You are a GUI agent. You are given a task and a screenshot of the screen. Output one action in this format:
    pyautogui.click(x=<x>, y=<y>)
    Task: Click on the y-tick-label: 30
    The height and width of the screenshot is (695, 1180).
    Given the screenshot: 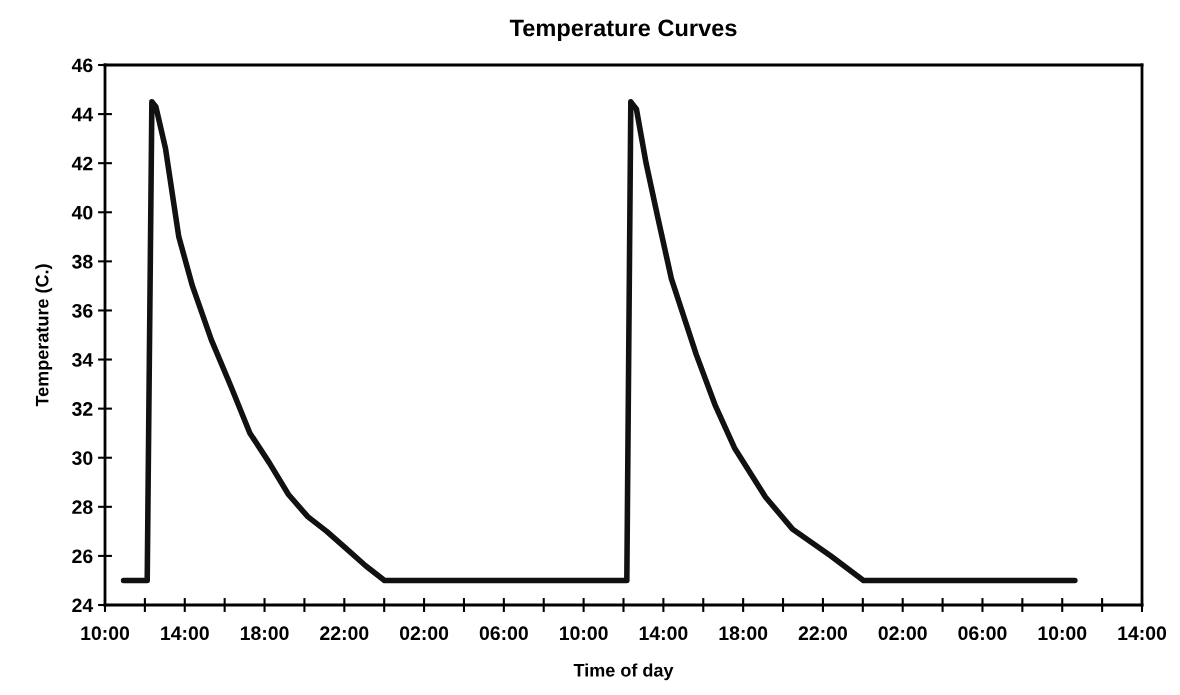 What is the action you would take?
    pyautogui.click(x=82, y=458)
    